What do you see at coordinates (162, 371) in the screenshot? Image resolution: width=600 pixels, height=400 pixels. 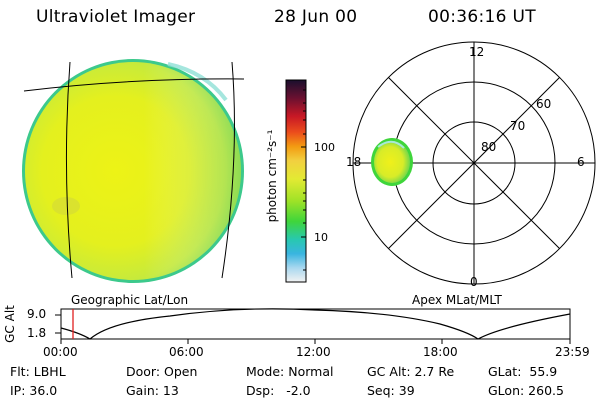 I see `info-door: Door: Open` at bounding box center [162, 371].